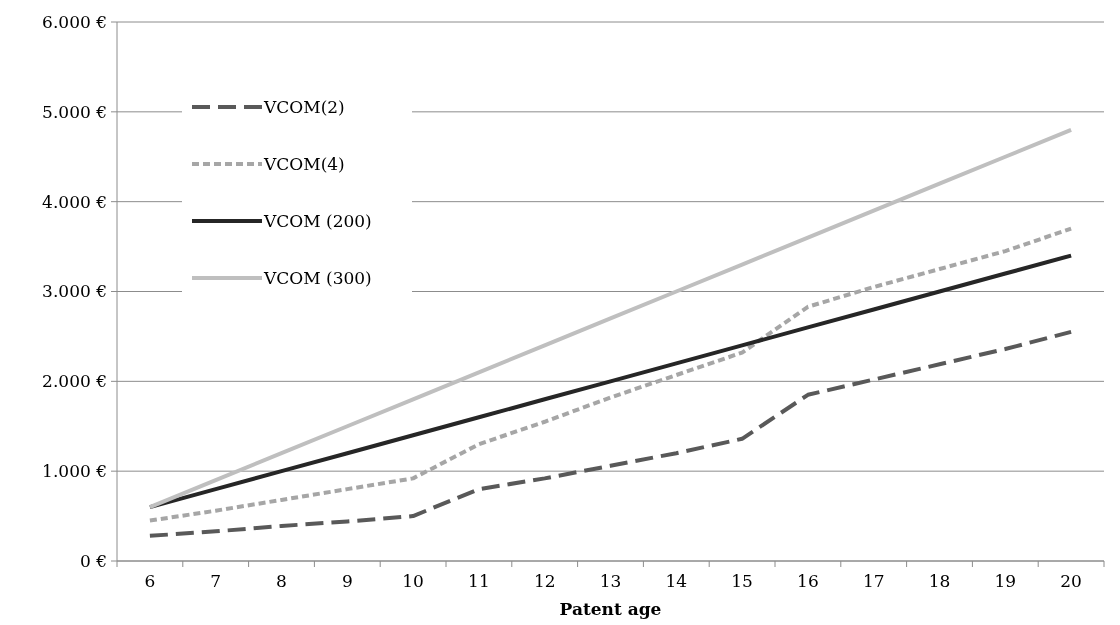 This screenshot has width=1120, height=625. What do you see at coordinates (74, 111) in the screenshot?
I see `y-tick-label: 5.000 €` at bounding box center [74, 111].